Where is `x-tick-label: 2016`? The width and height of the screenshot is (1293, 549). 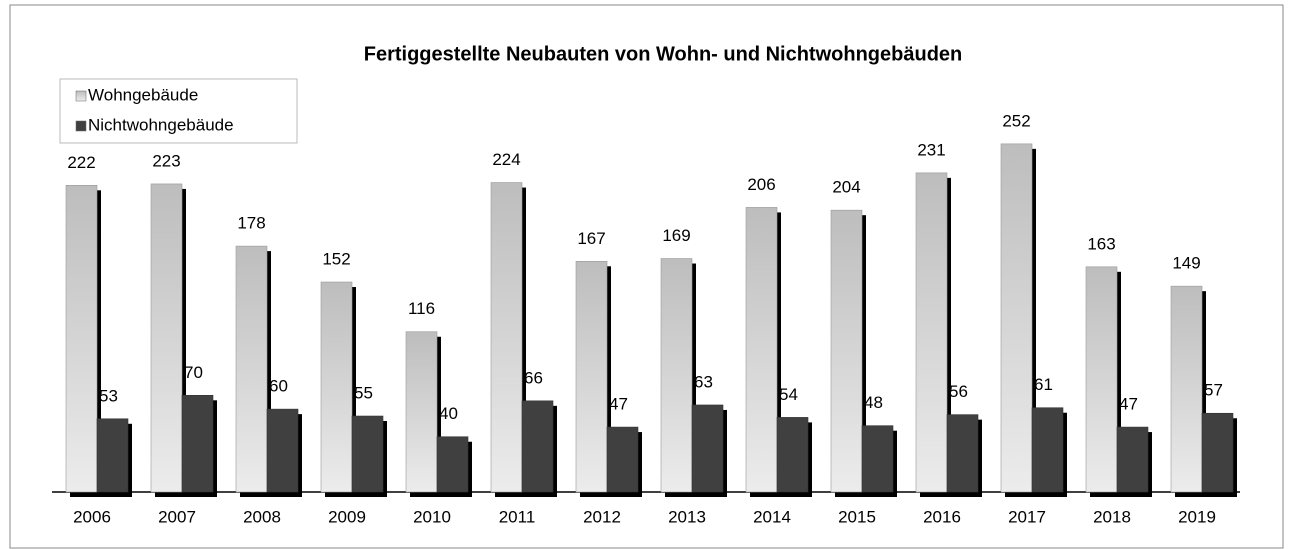 x-tick-label: 2016 is located at coordinates (942, 516).